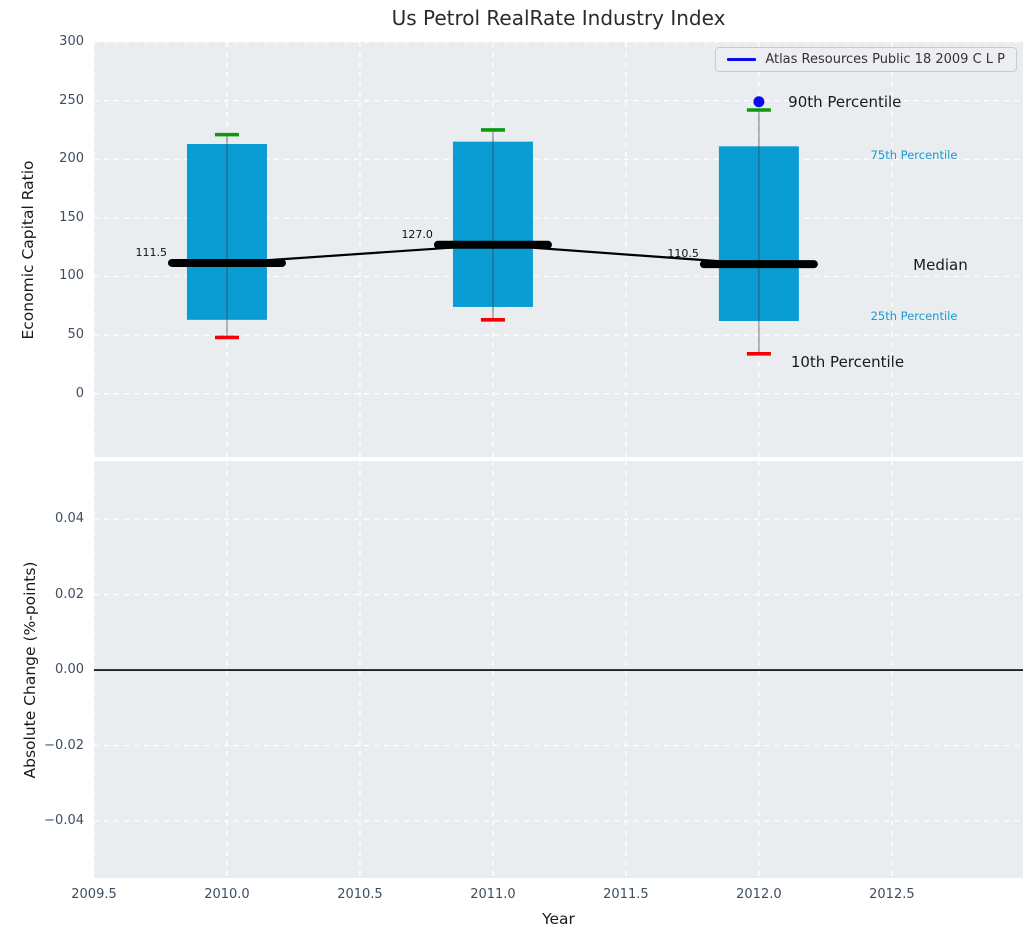 This screenshot has height=942, width=1034. Describe the element at coordinates (94, 894) in the screenshot. I see `x-tick-label: 2009.5` at that location.